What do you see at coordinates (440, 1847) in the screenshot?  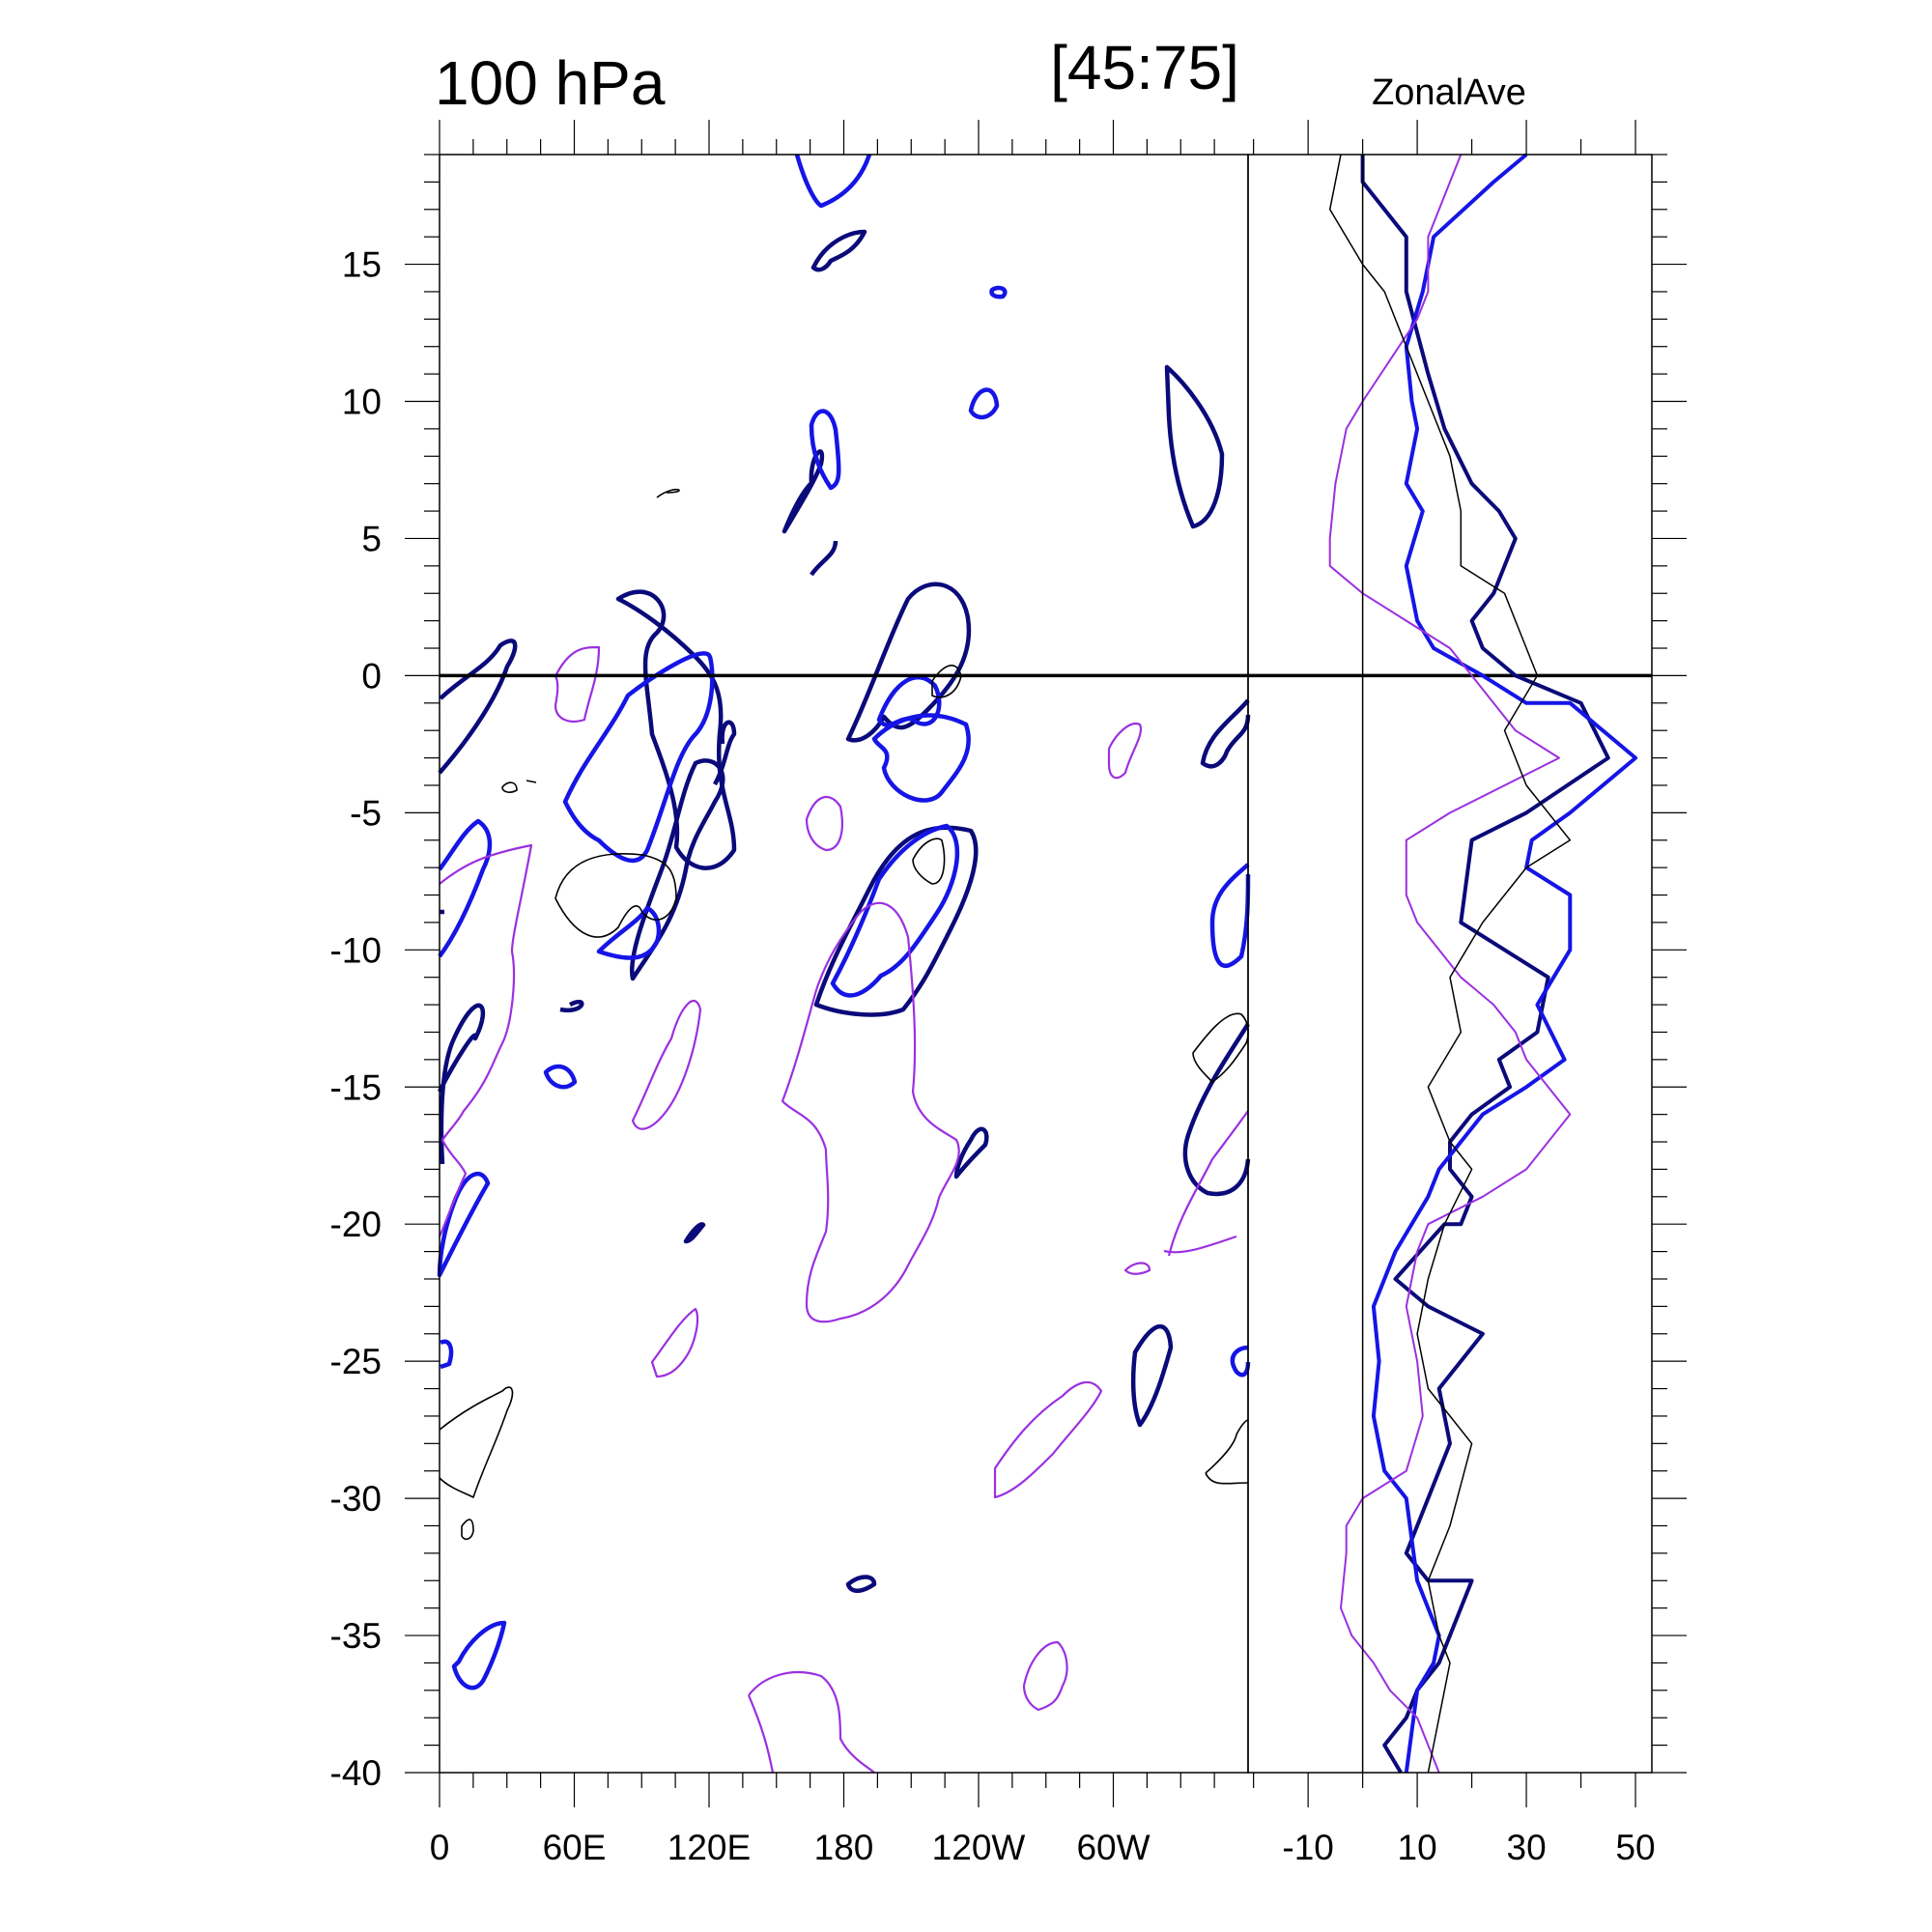 I see `map-x-tick-label: 0` at bounding box center [440, 1847].